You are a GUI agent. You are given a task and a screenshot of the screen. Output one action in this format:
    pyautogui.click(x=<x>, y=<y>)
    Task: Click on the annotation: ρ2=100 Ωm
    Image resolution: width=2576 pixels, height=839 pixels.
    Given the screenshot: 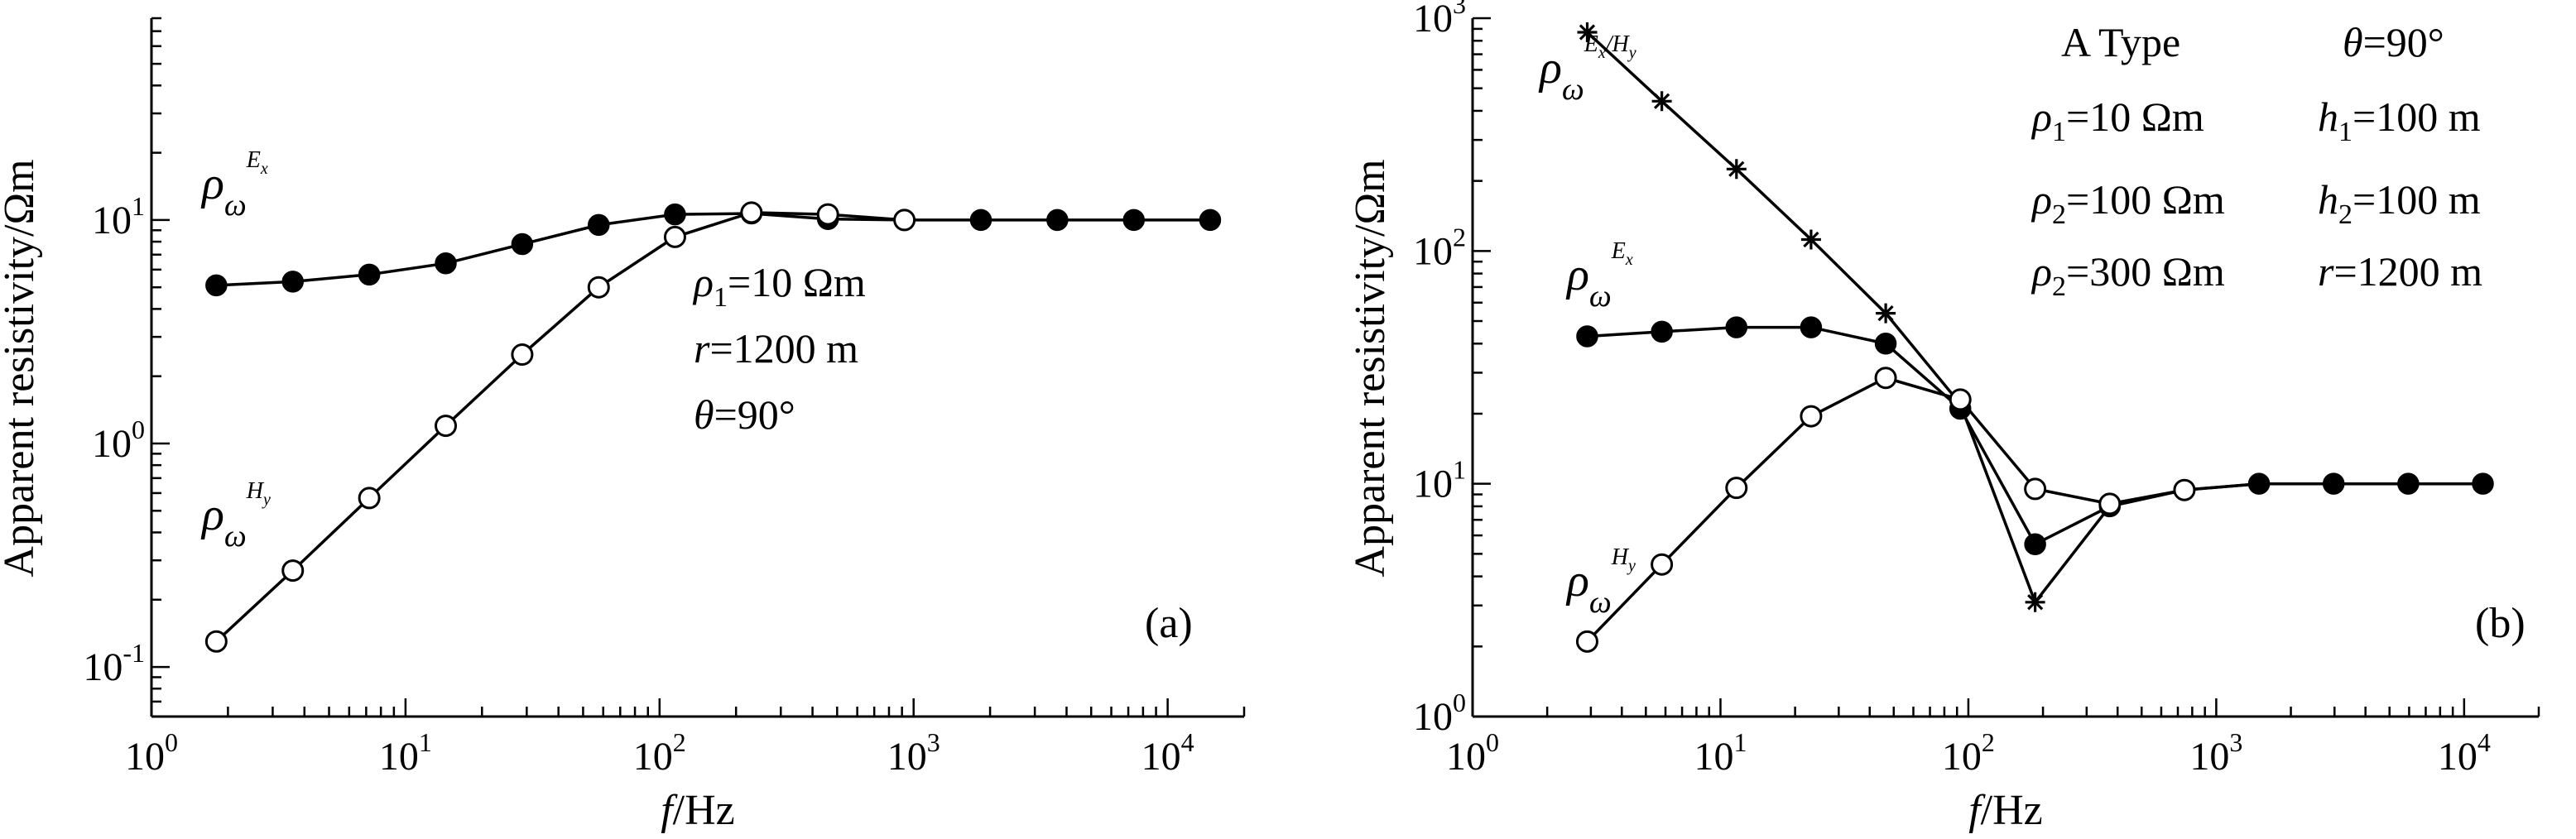 What is the action you would take?
    pyautogui.click(x=2128, y=203)
    